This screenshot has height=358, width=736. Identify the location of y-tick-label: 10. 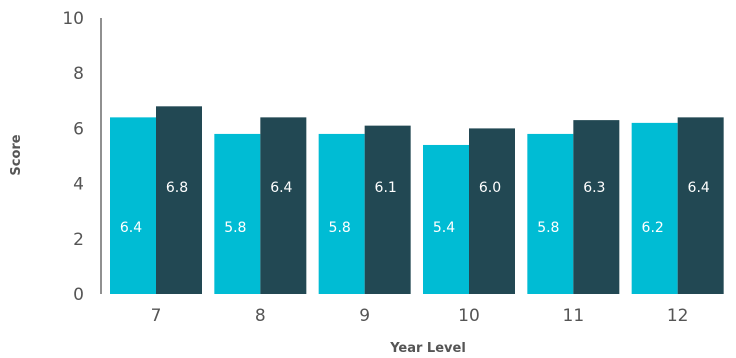
(73, 19).